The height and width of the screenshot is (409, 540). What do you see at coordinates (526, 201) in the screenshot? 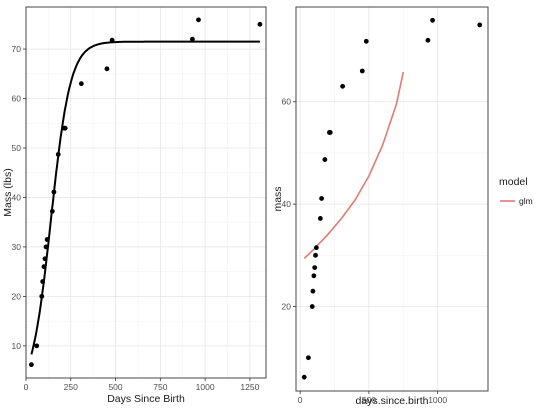
I see `legend-label-glm: glm` at bounding box center [526, 201].